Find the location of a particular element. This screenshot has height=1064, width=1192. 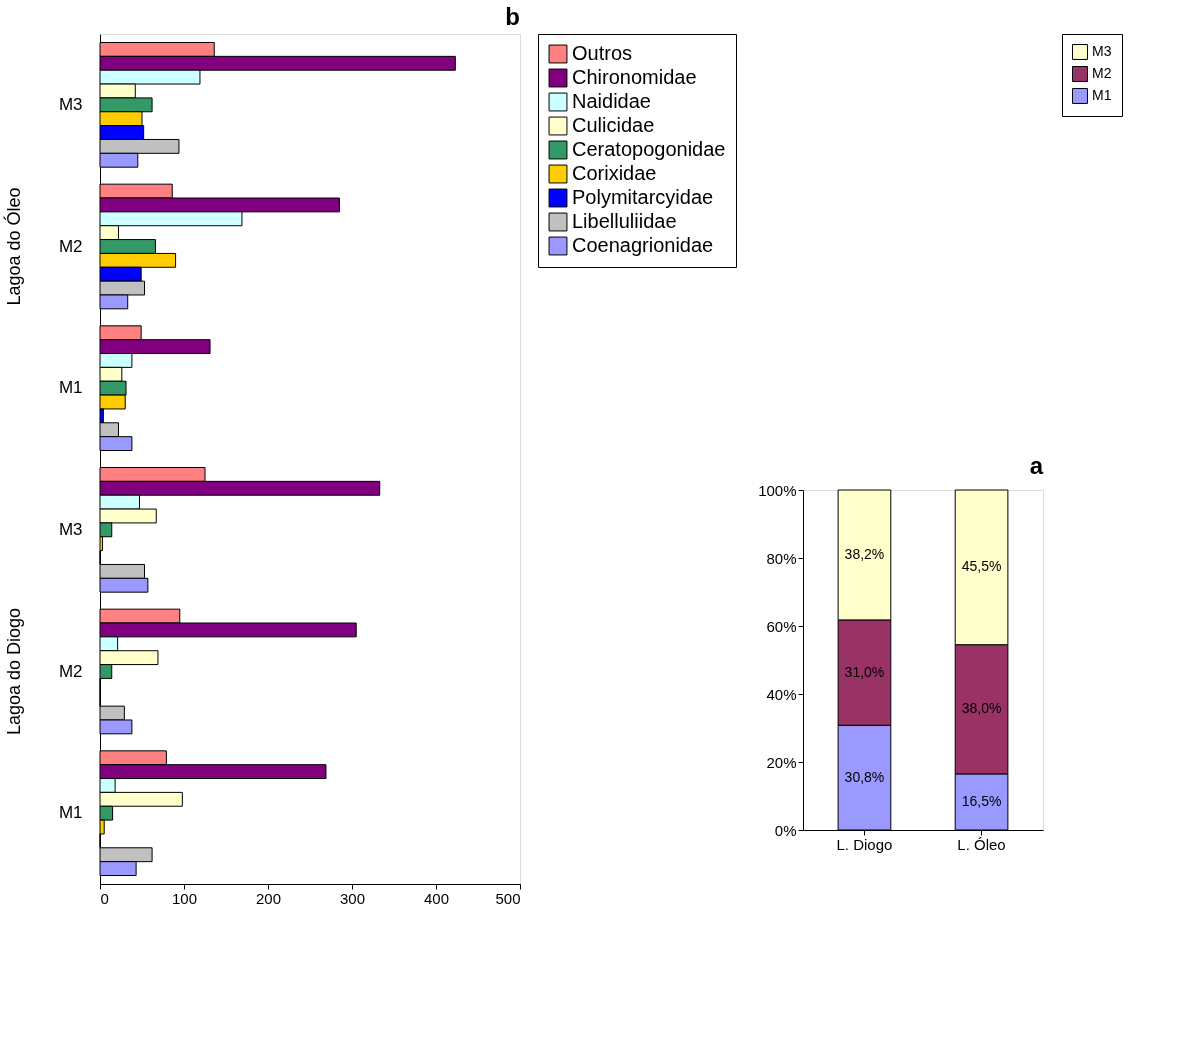

x-tick-label: 500 is located at coordinates (508, 898).